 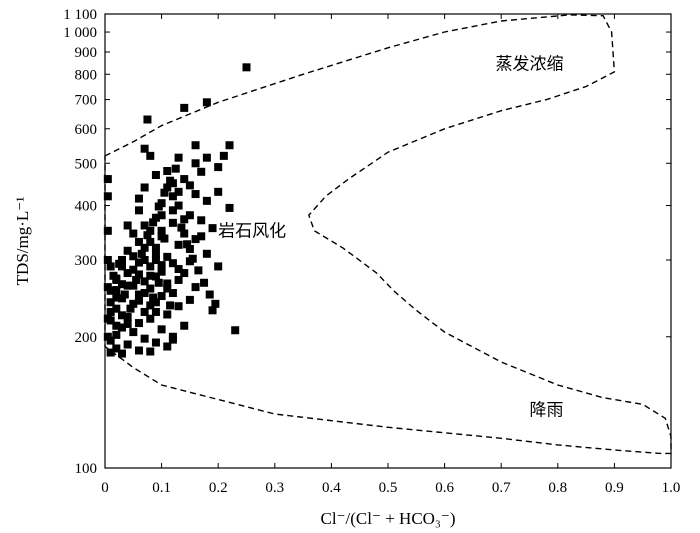 I want to click on y-tick-label: 600, so click(x=86, y=130).